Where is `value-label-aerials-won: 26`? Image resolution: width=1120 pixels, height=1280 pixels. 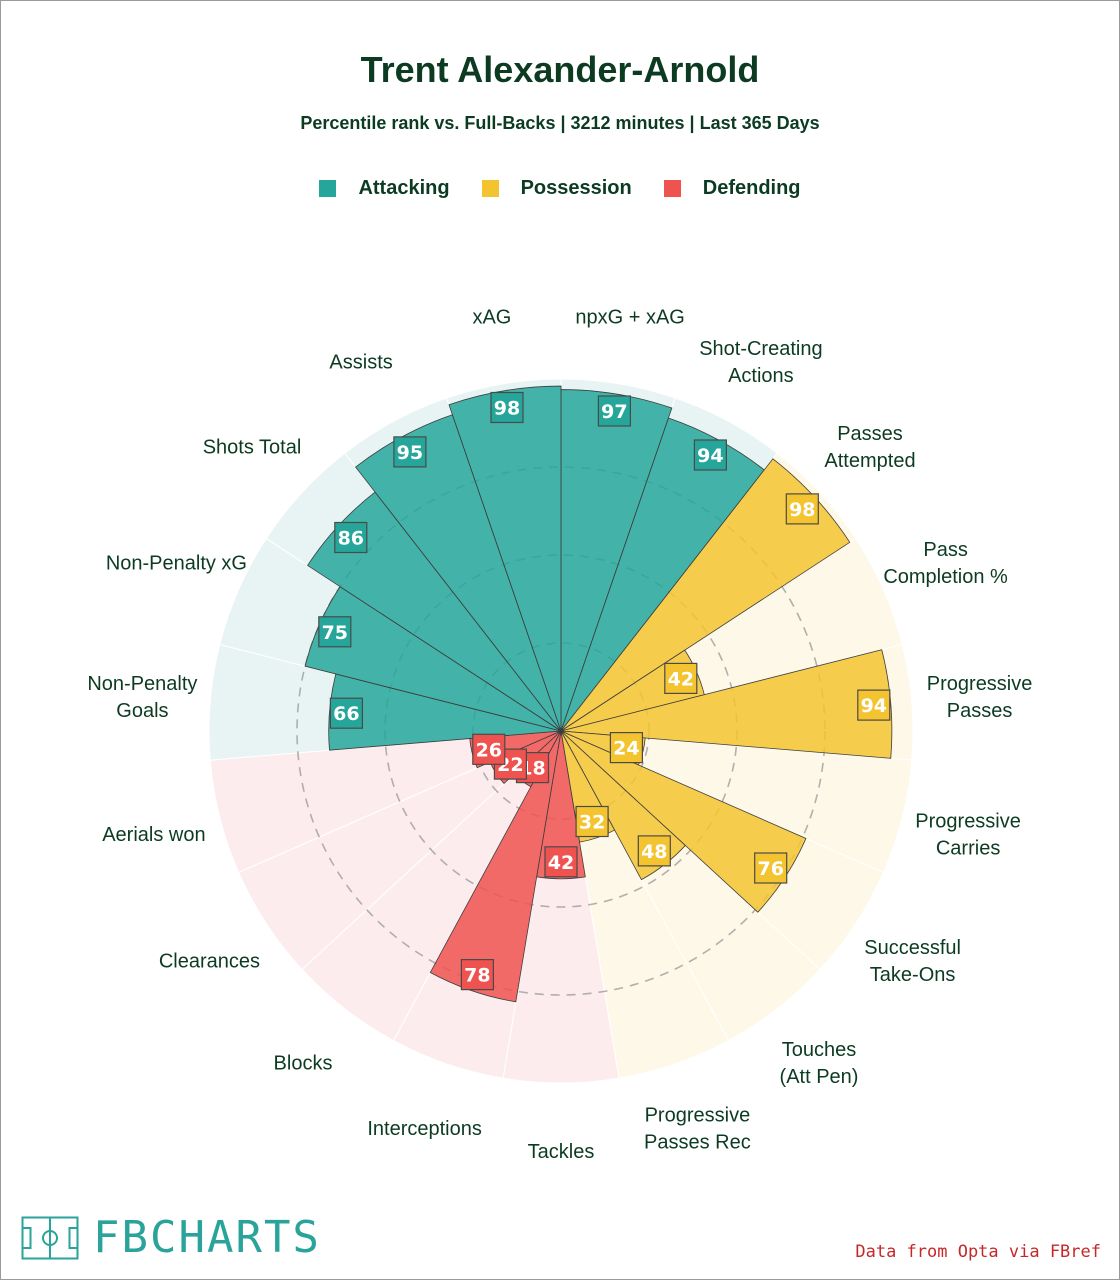
value-label-aerials-won: 26 is located at coordinates (489, 749).